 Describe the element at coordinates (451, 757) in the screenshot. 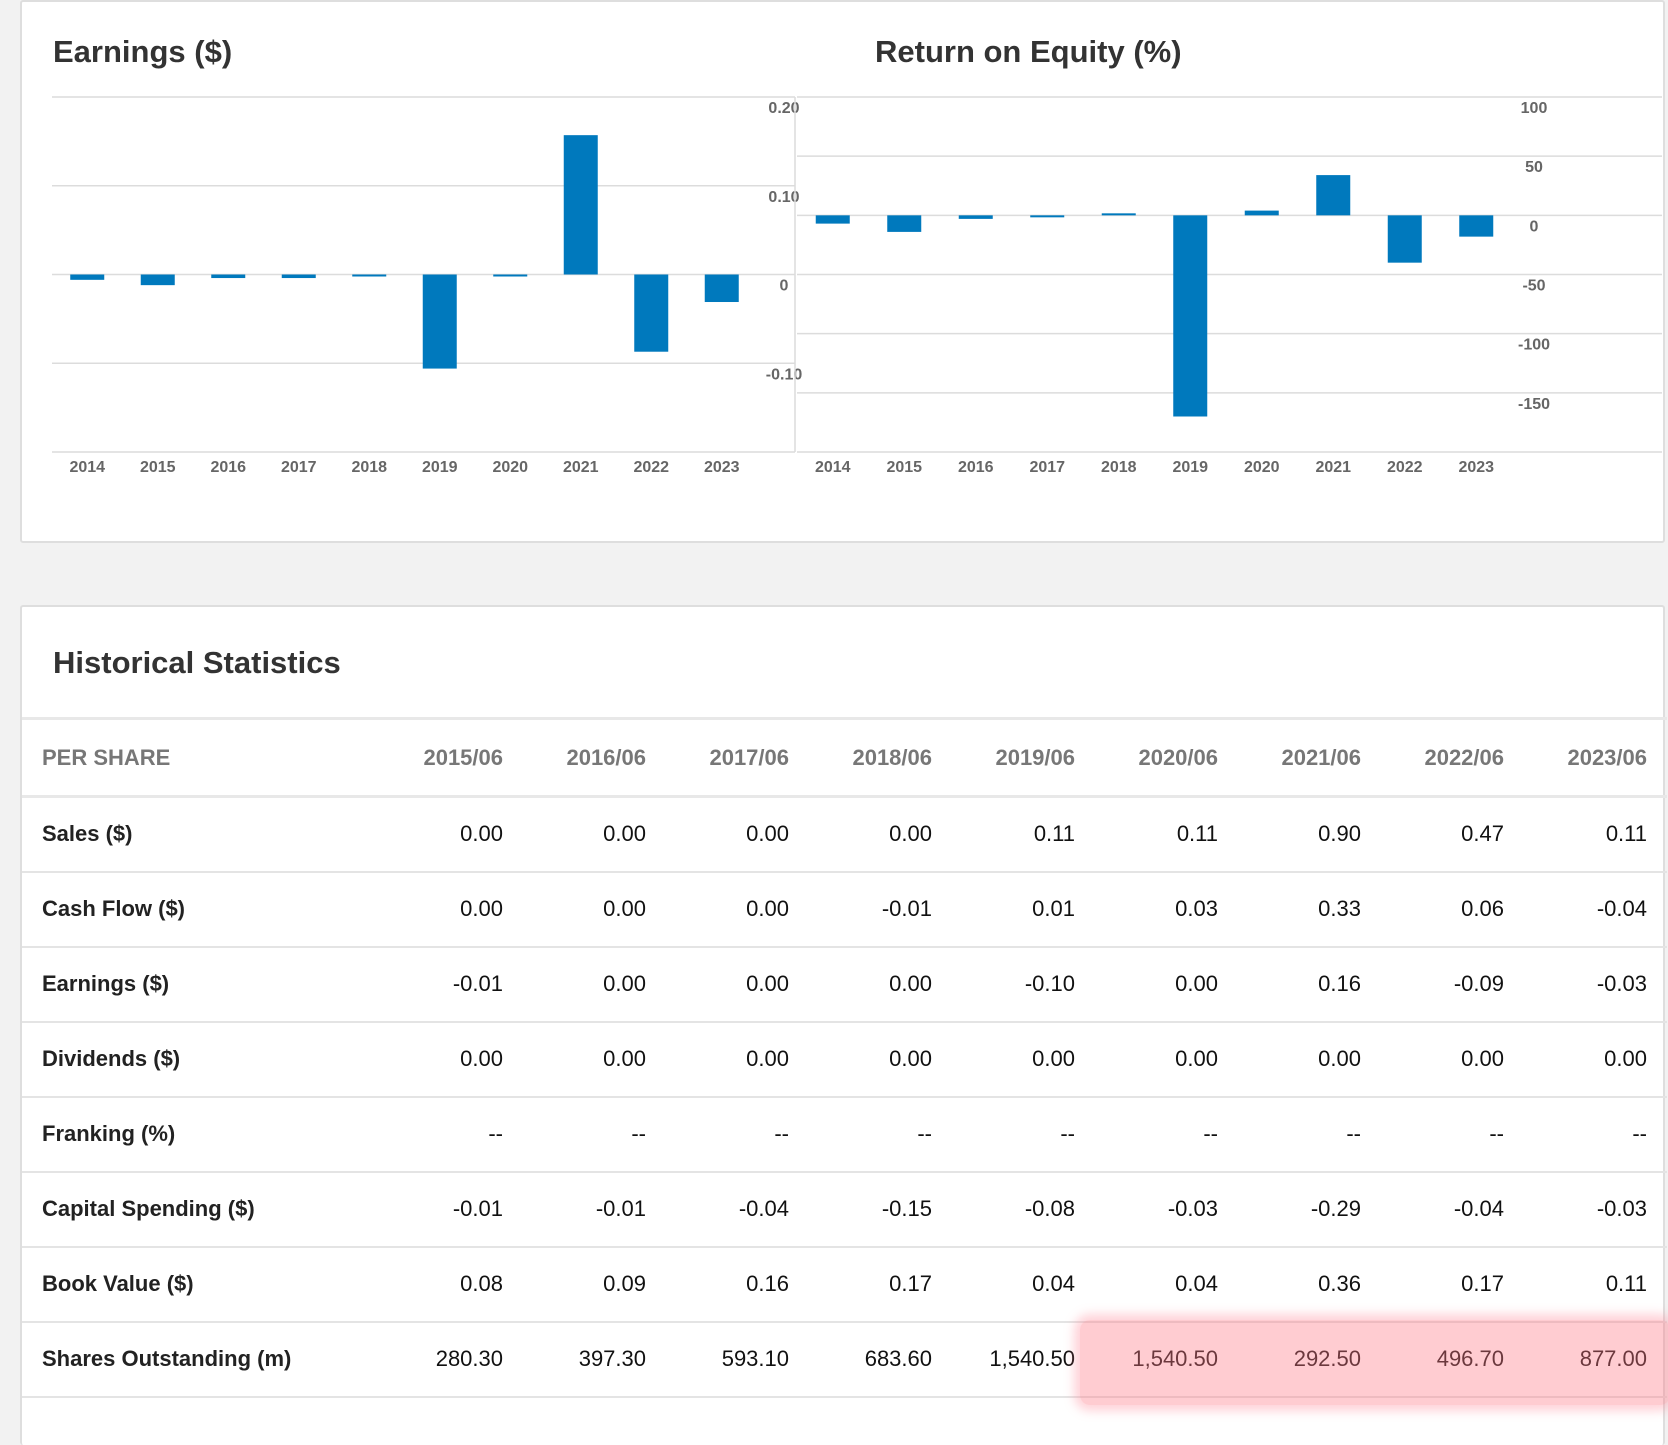

I see `column-header: 2015/06` at that location.